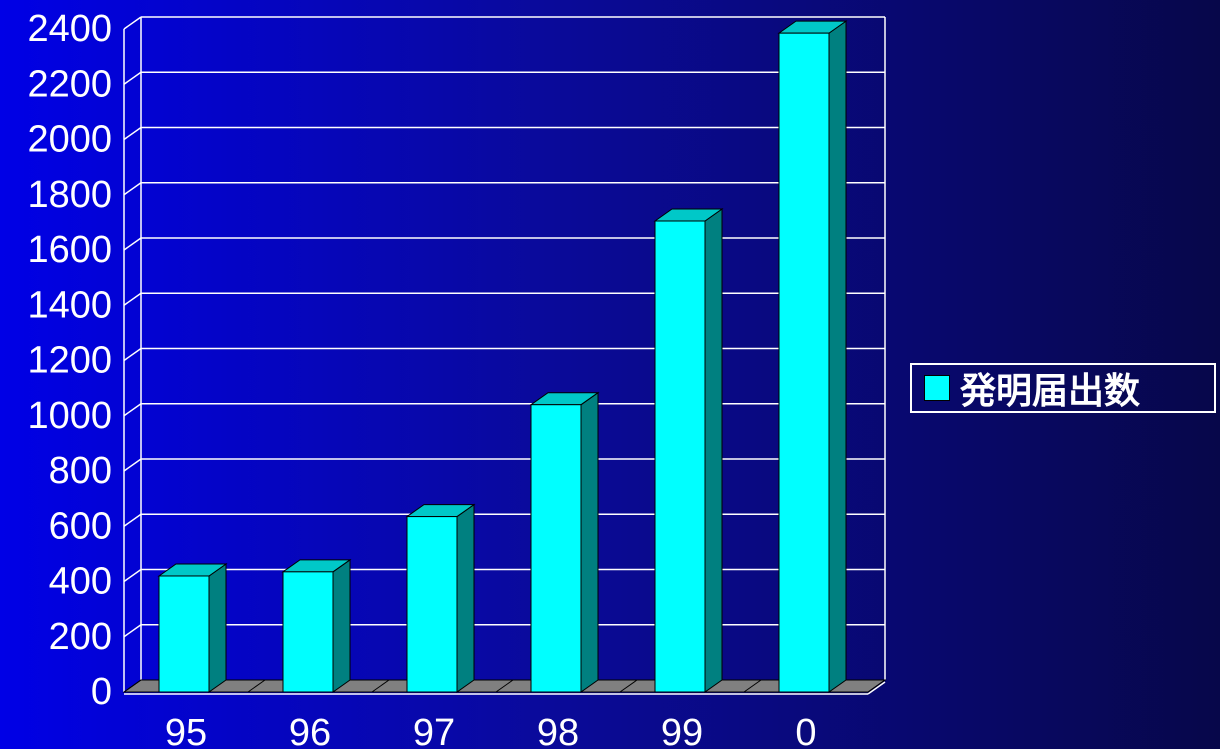 This screenshot has height=749, width=1220. Describe the element at coordinates (69, 140) in the screenshot. I see `y-tick-label: 2000` at that location.